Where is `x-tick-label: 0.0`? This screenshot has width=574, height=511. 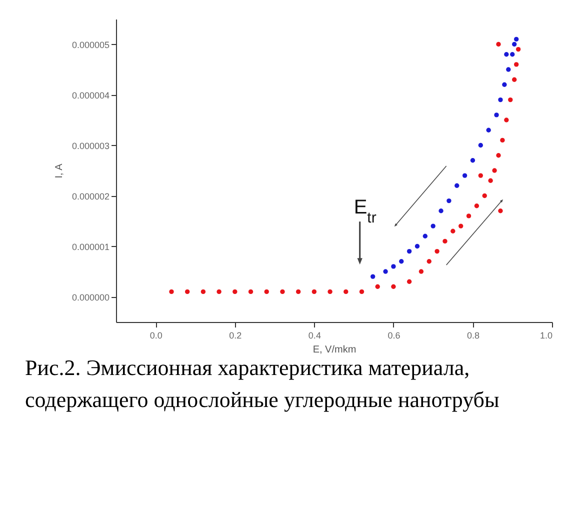
x-tick-label: 0.0 is located at coordinates (156, 335).